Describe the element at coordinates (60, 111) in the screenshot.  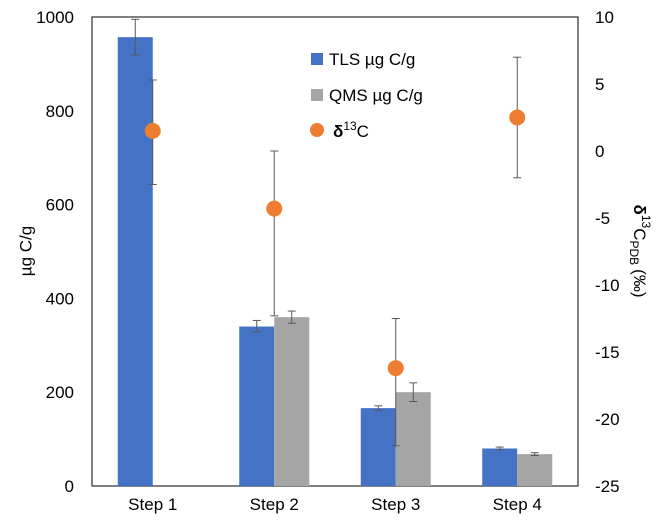
I see `y-tick-label: 800` at that location.